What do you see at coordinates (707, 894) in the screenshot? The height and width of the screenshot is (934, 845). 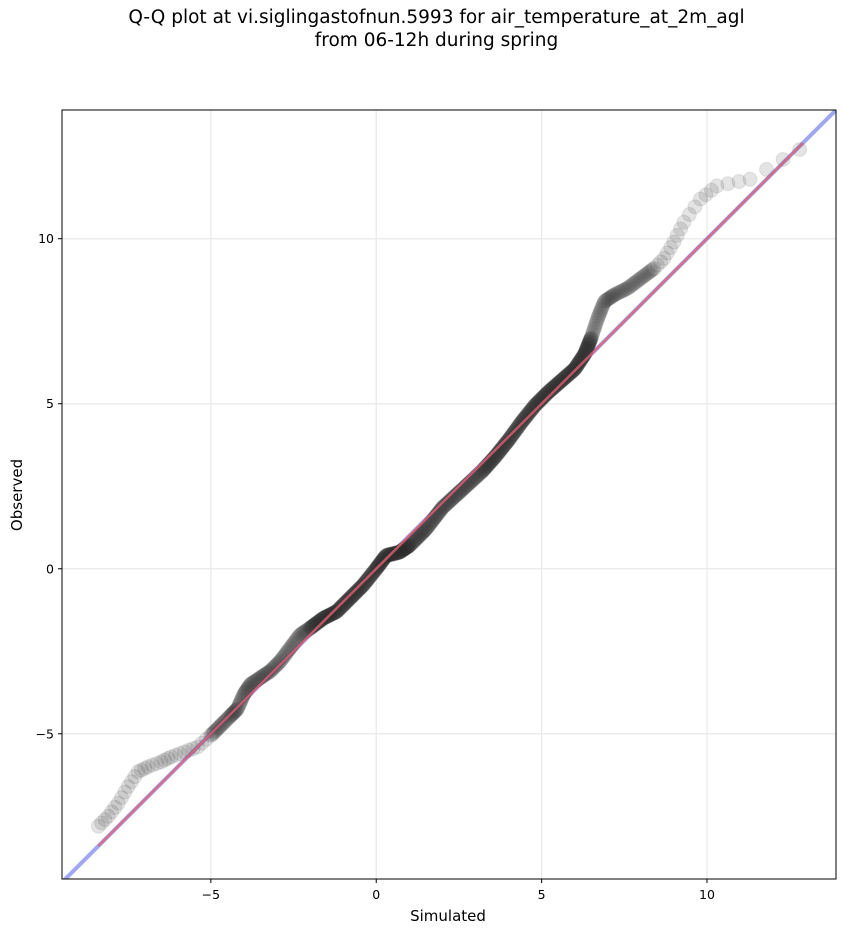 I see `x-tick-label: 10` at bounding box center [707, 894].